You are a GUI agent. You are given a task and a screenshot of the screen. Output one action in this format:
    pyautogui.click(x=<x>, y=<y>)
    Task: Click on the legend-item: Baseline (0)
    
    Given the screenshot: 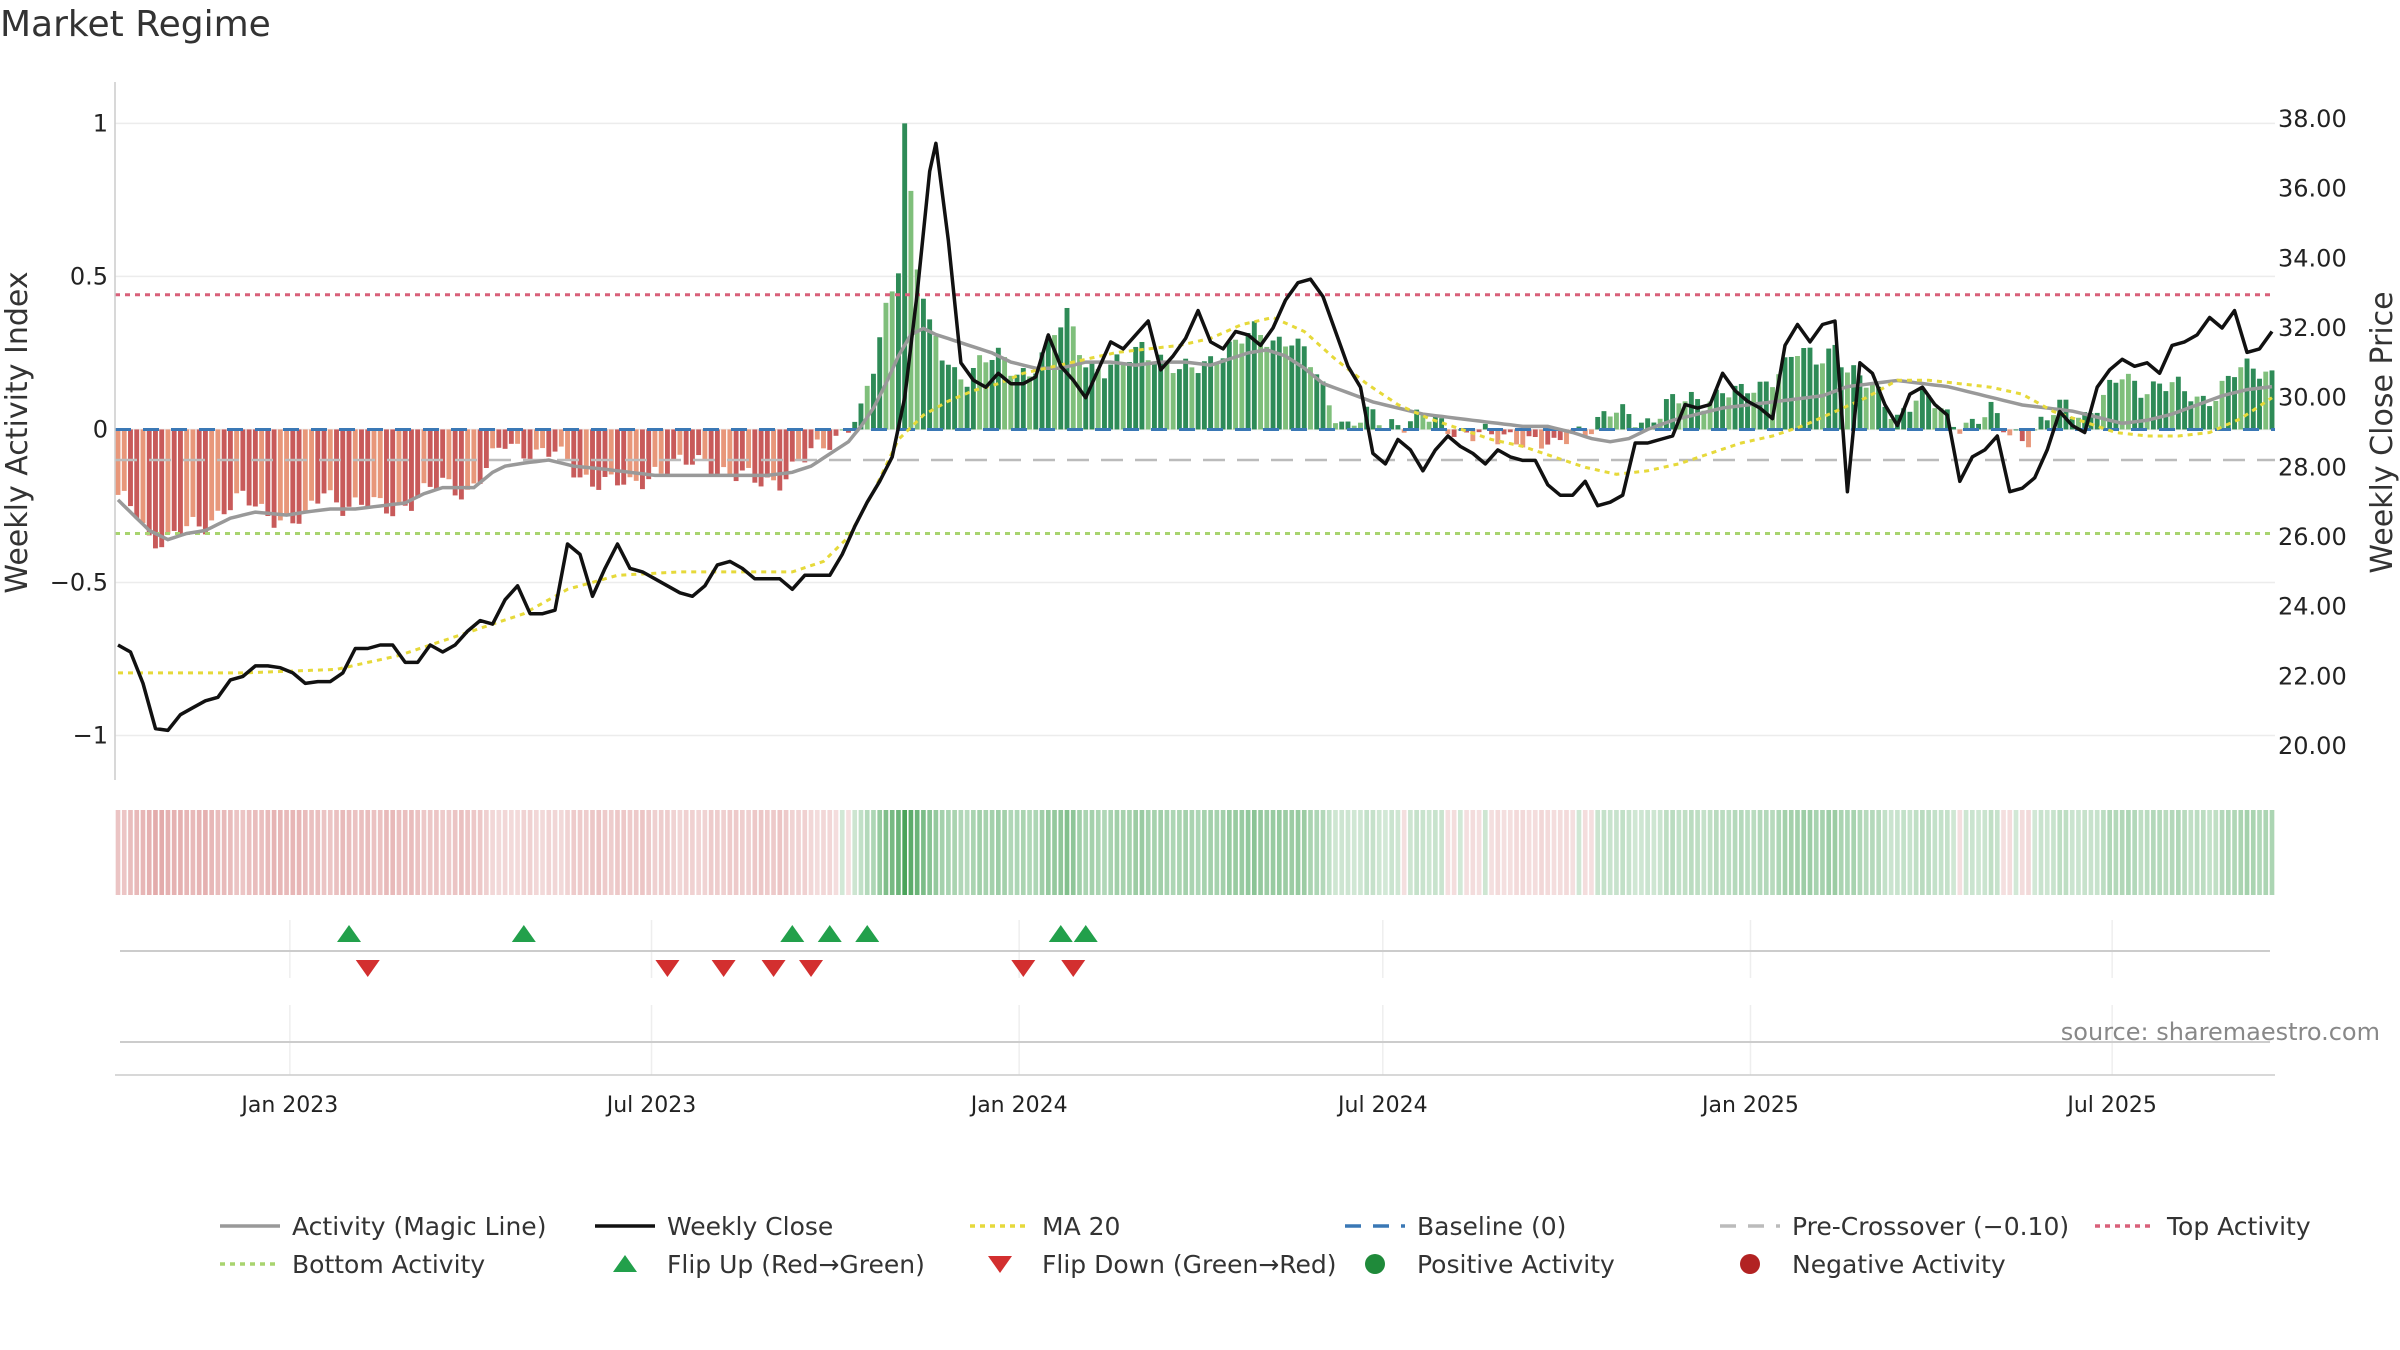 What is the action you would take?
    pyautogui.click(x=1455, y=1226)
    